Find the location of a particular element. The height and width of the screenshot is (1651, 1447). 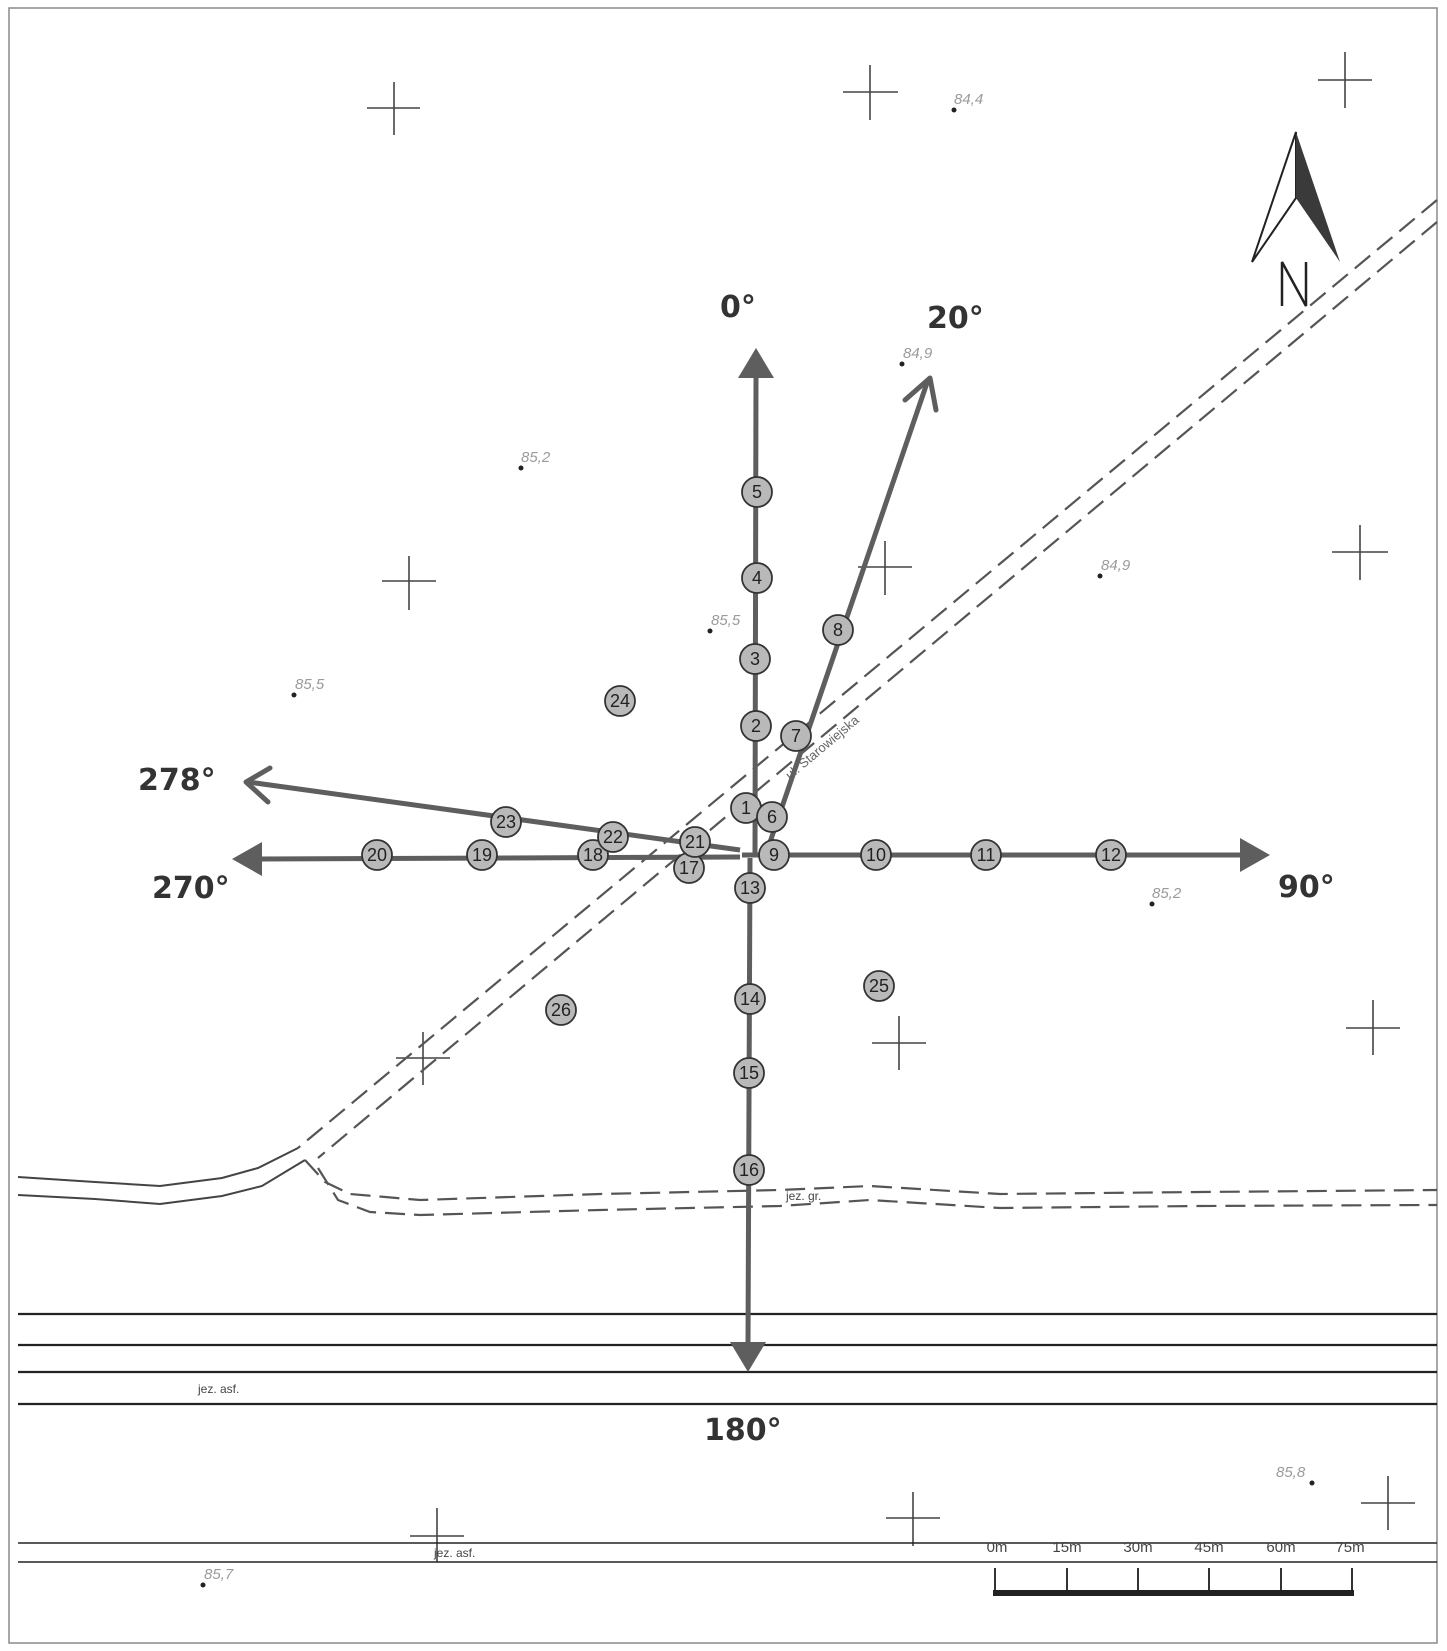

measurement-point: 10 is located at coordinates (876, 855).